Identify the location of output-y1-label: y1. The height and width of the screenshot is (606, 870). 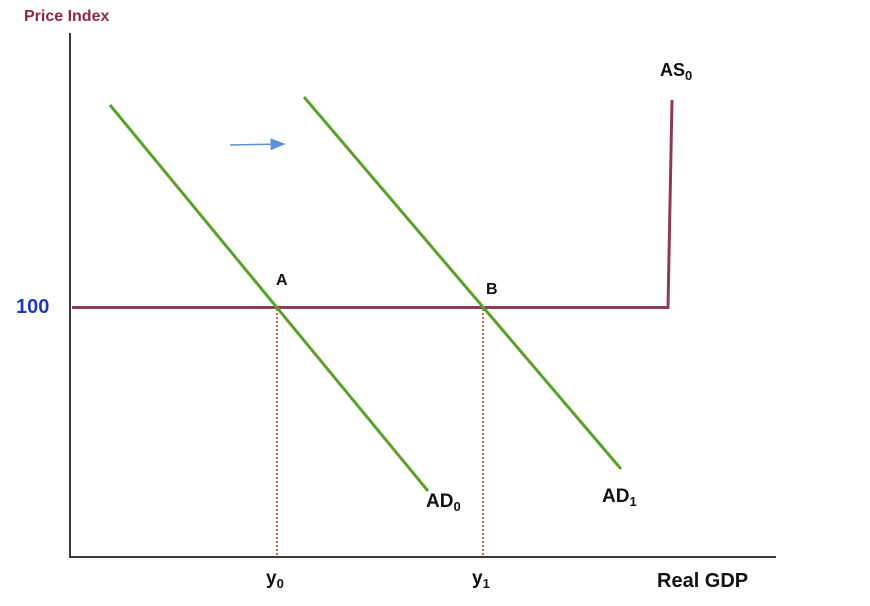
(481, 579).